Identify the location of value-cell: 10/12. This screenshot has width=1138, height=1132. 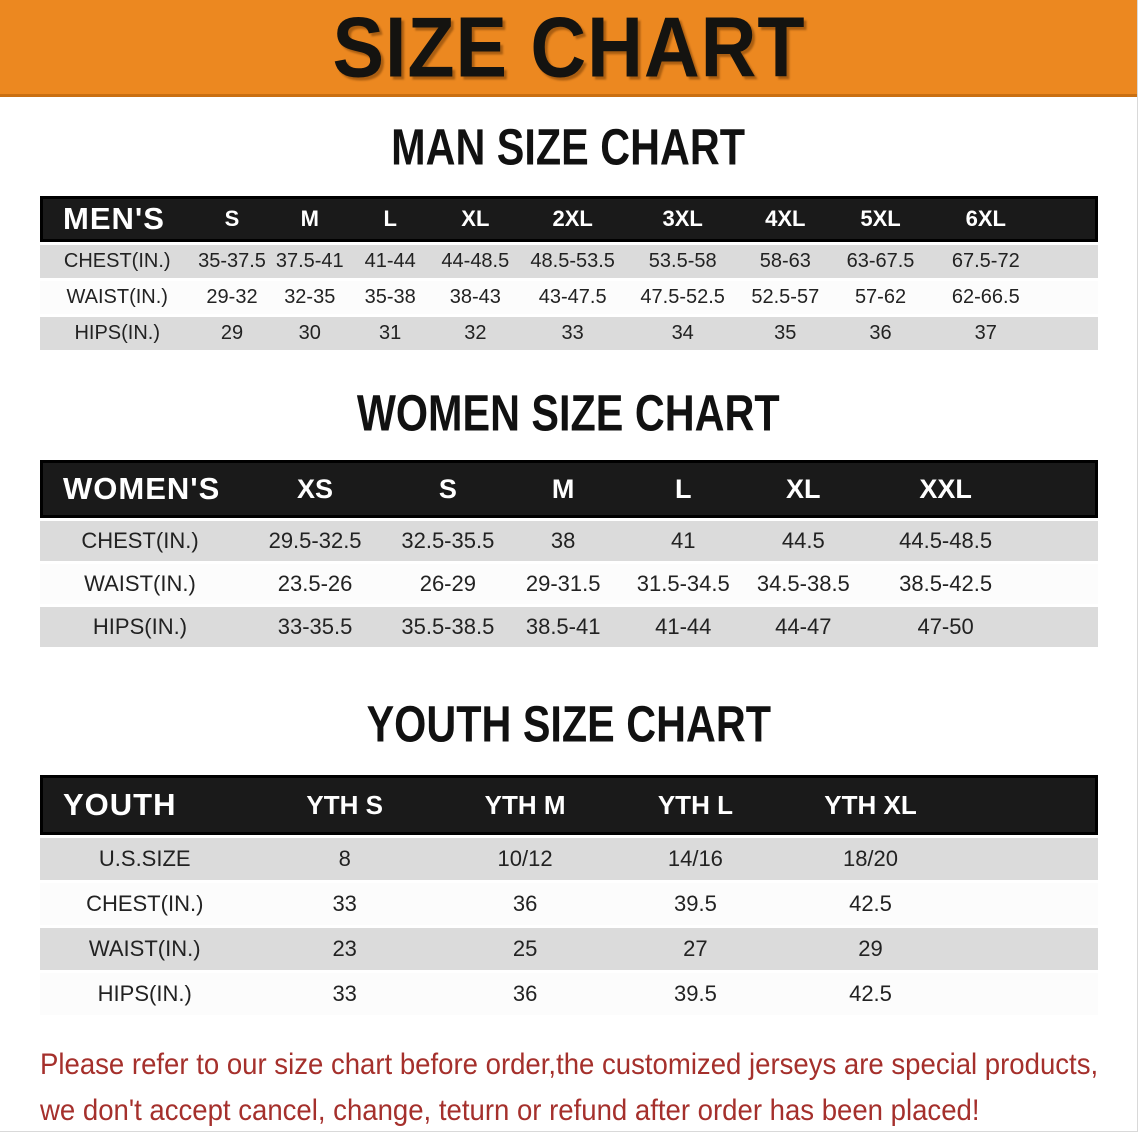
(525, 859).